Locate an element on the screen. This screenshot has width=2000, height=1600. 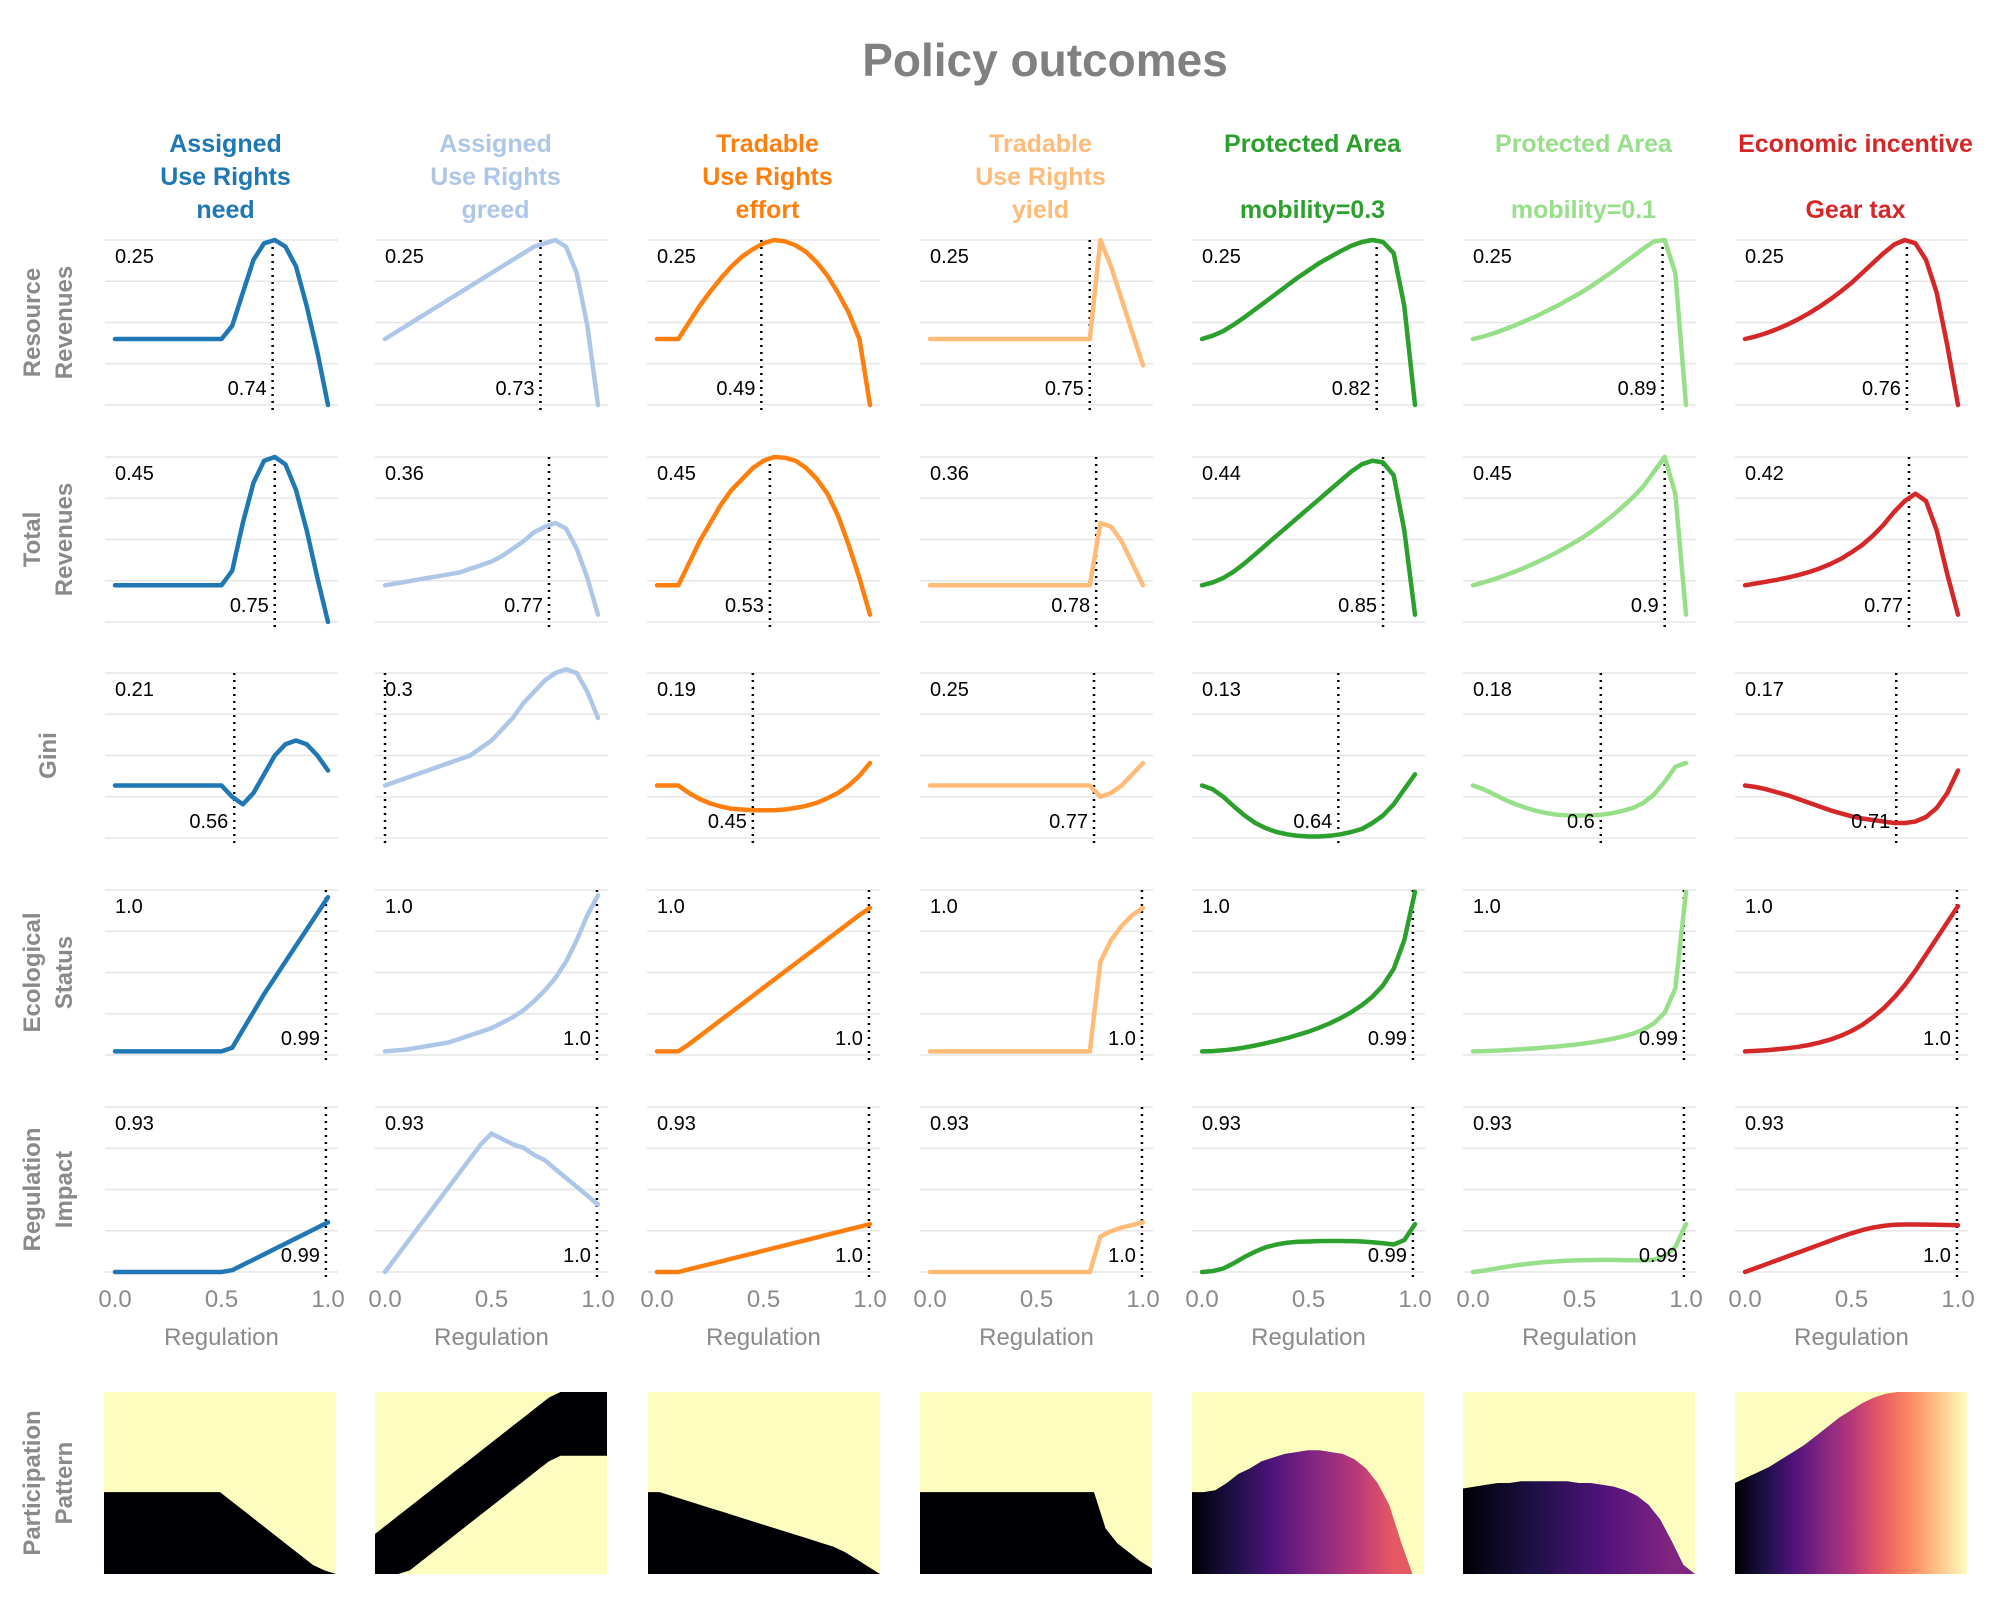
line-panel: 0.45 0.75 is located at coordinates (221, 542).